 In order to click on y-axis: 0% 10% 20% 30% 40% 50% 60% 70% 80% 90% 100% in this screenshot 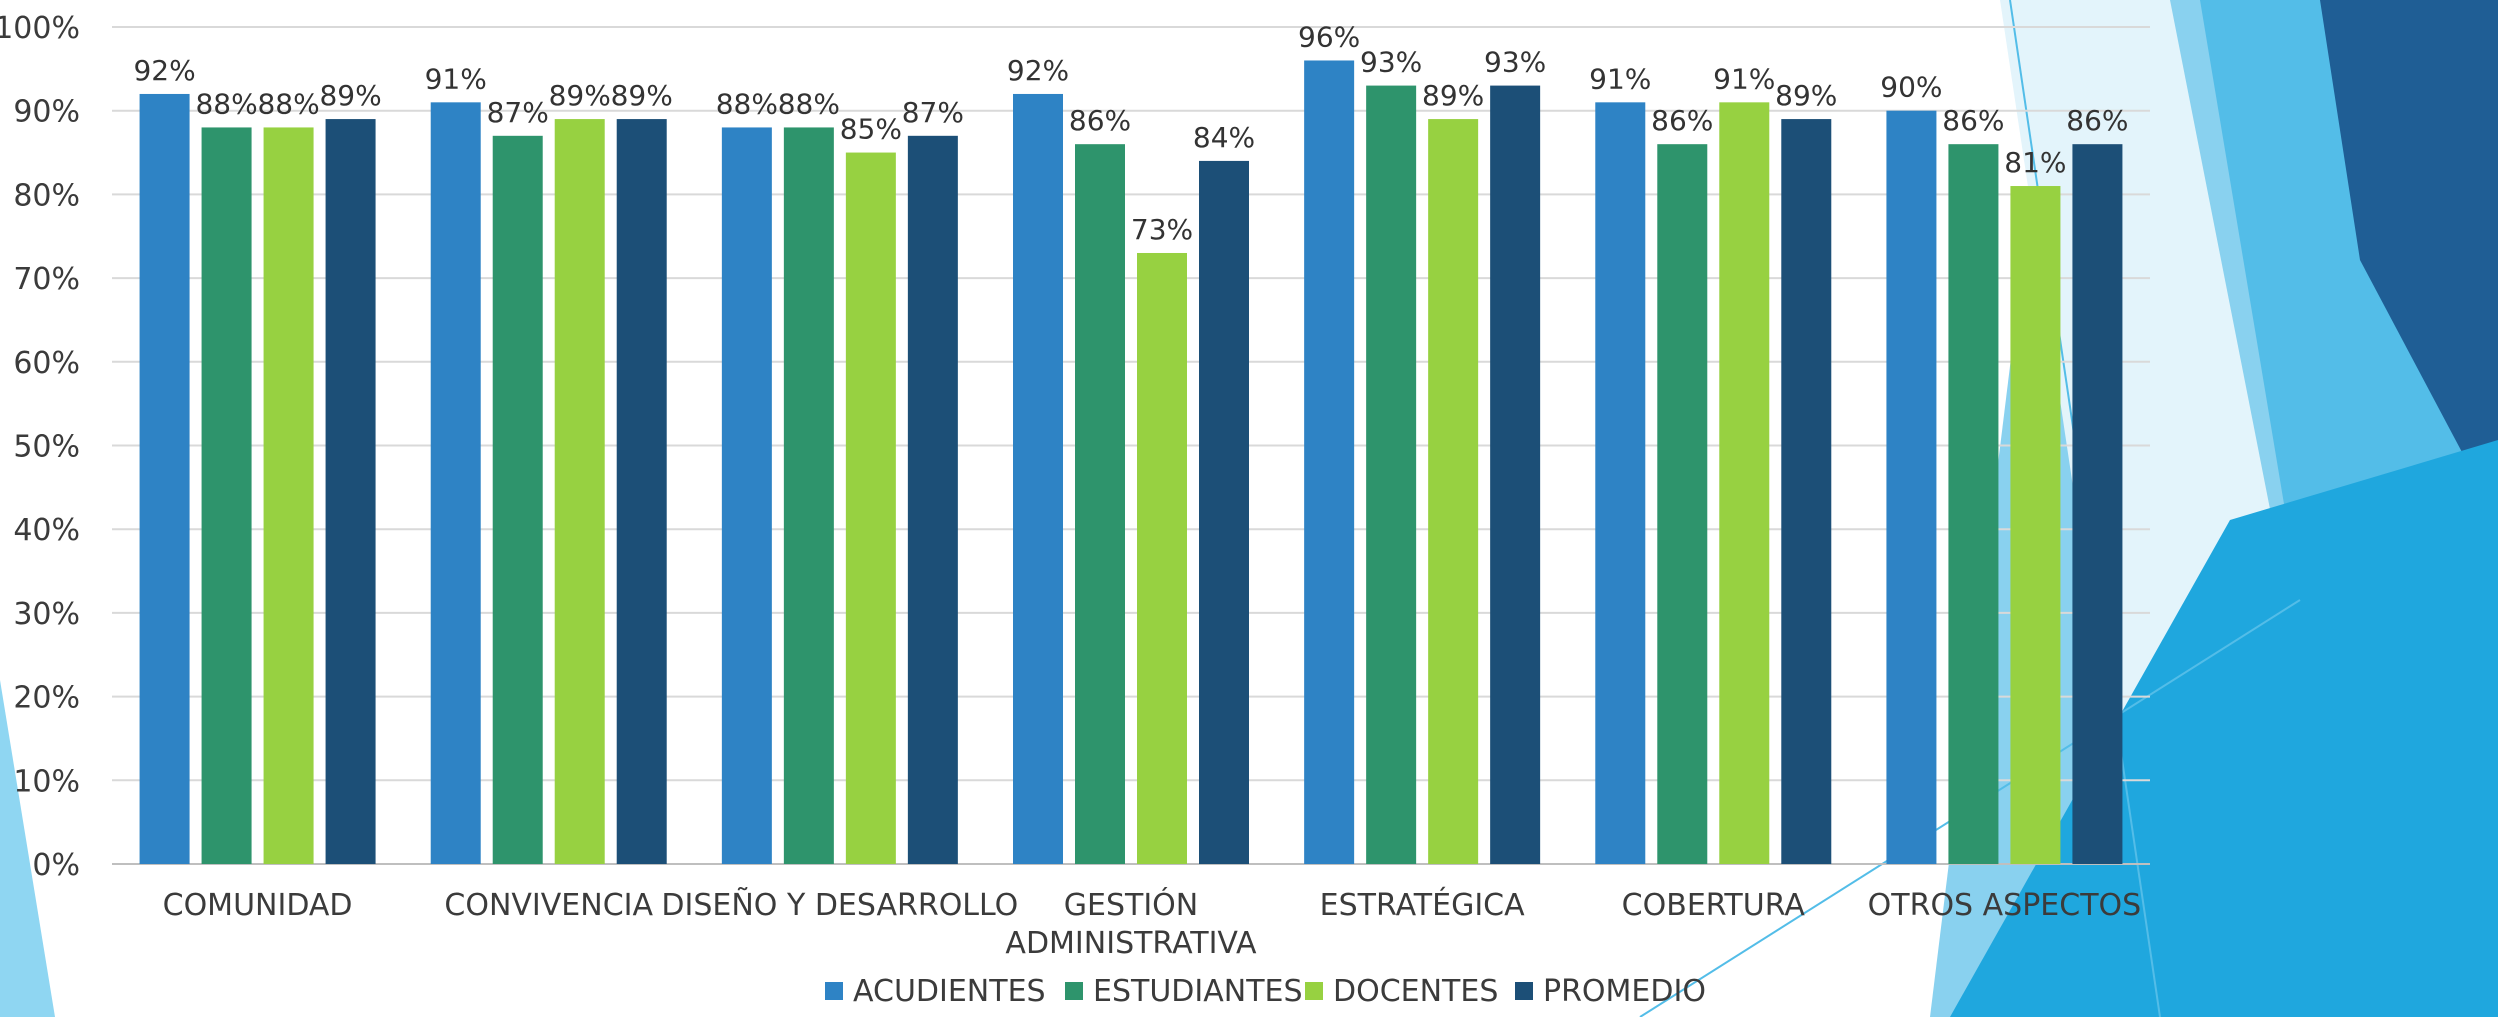, I will do `click(40, 447)`.